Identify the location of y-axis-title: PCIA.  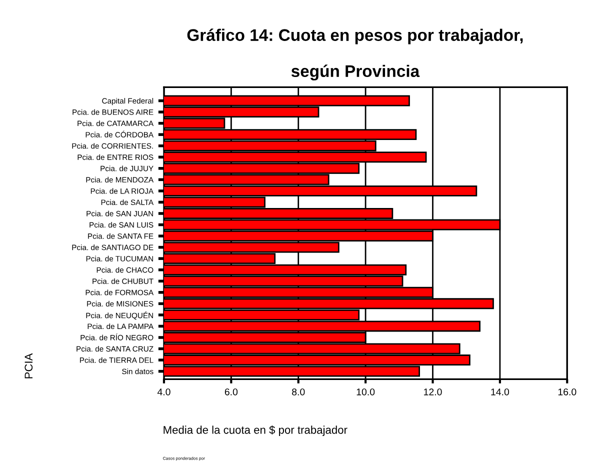
(28, 365).